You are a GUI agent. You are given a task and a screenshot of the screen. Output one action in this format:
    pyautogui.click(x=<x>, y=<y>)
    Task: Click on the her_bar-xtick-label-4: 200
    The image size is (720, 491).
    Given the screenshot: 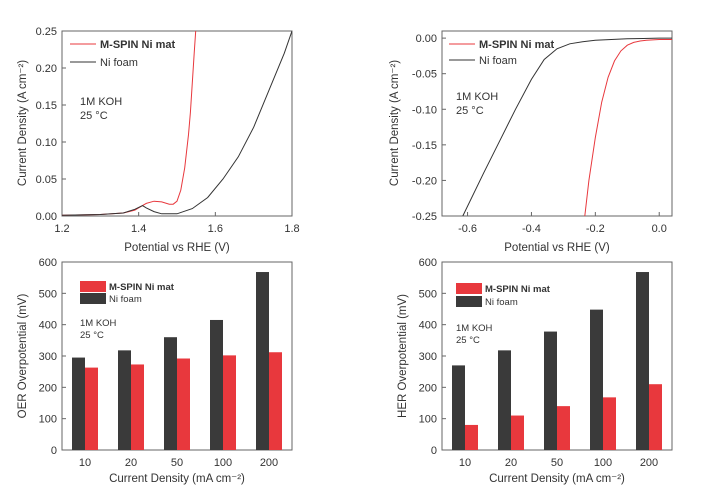 What is the action you would take?
    pyautogui.click(x=649, y=463)
    